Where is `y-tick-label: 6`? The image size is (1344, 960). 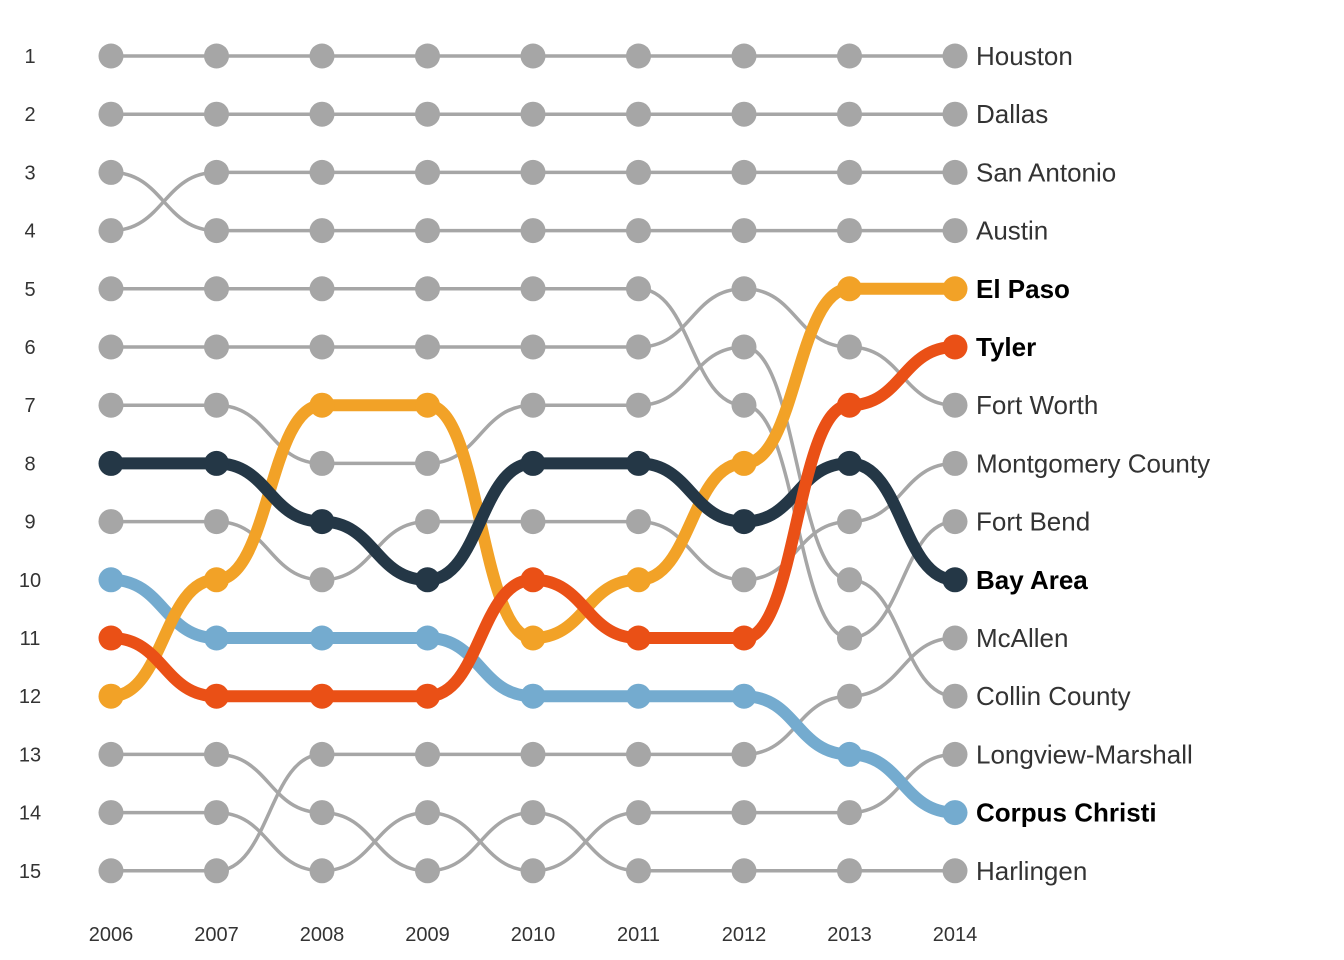 y-tick-label: 6 is located at coordinates (29, 348).